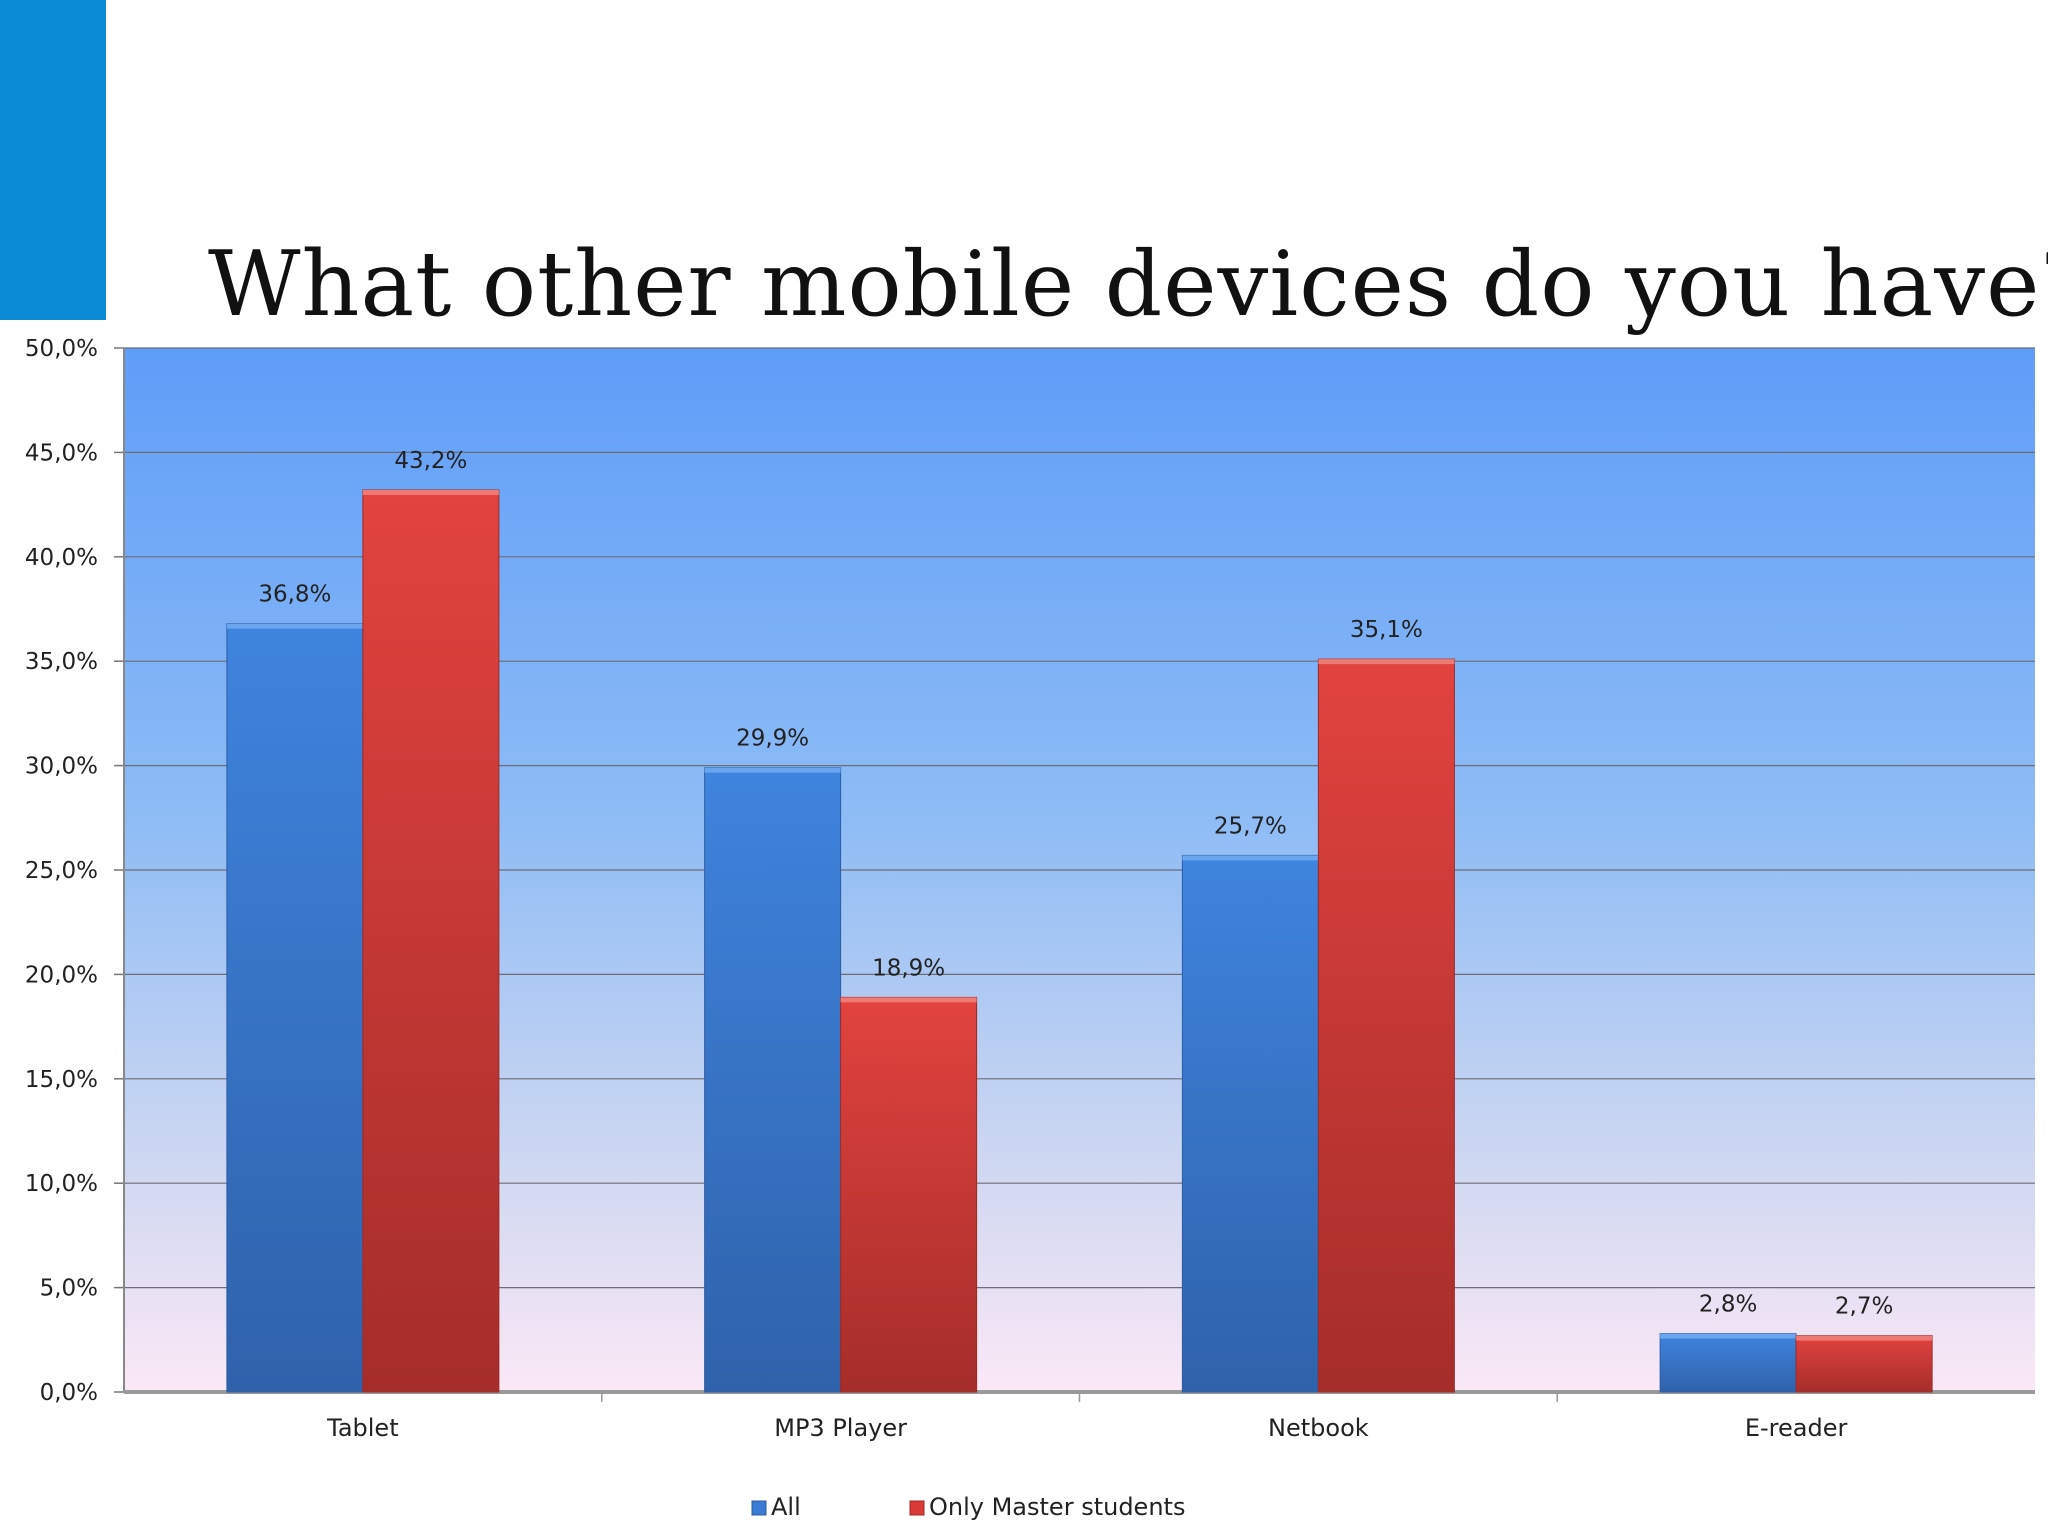  What do you see at coordinates (61, 349) in the screenshot?
I see `y-tick-label: 50,0%` at bounding box center [61, 349].